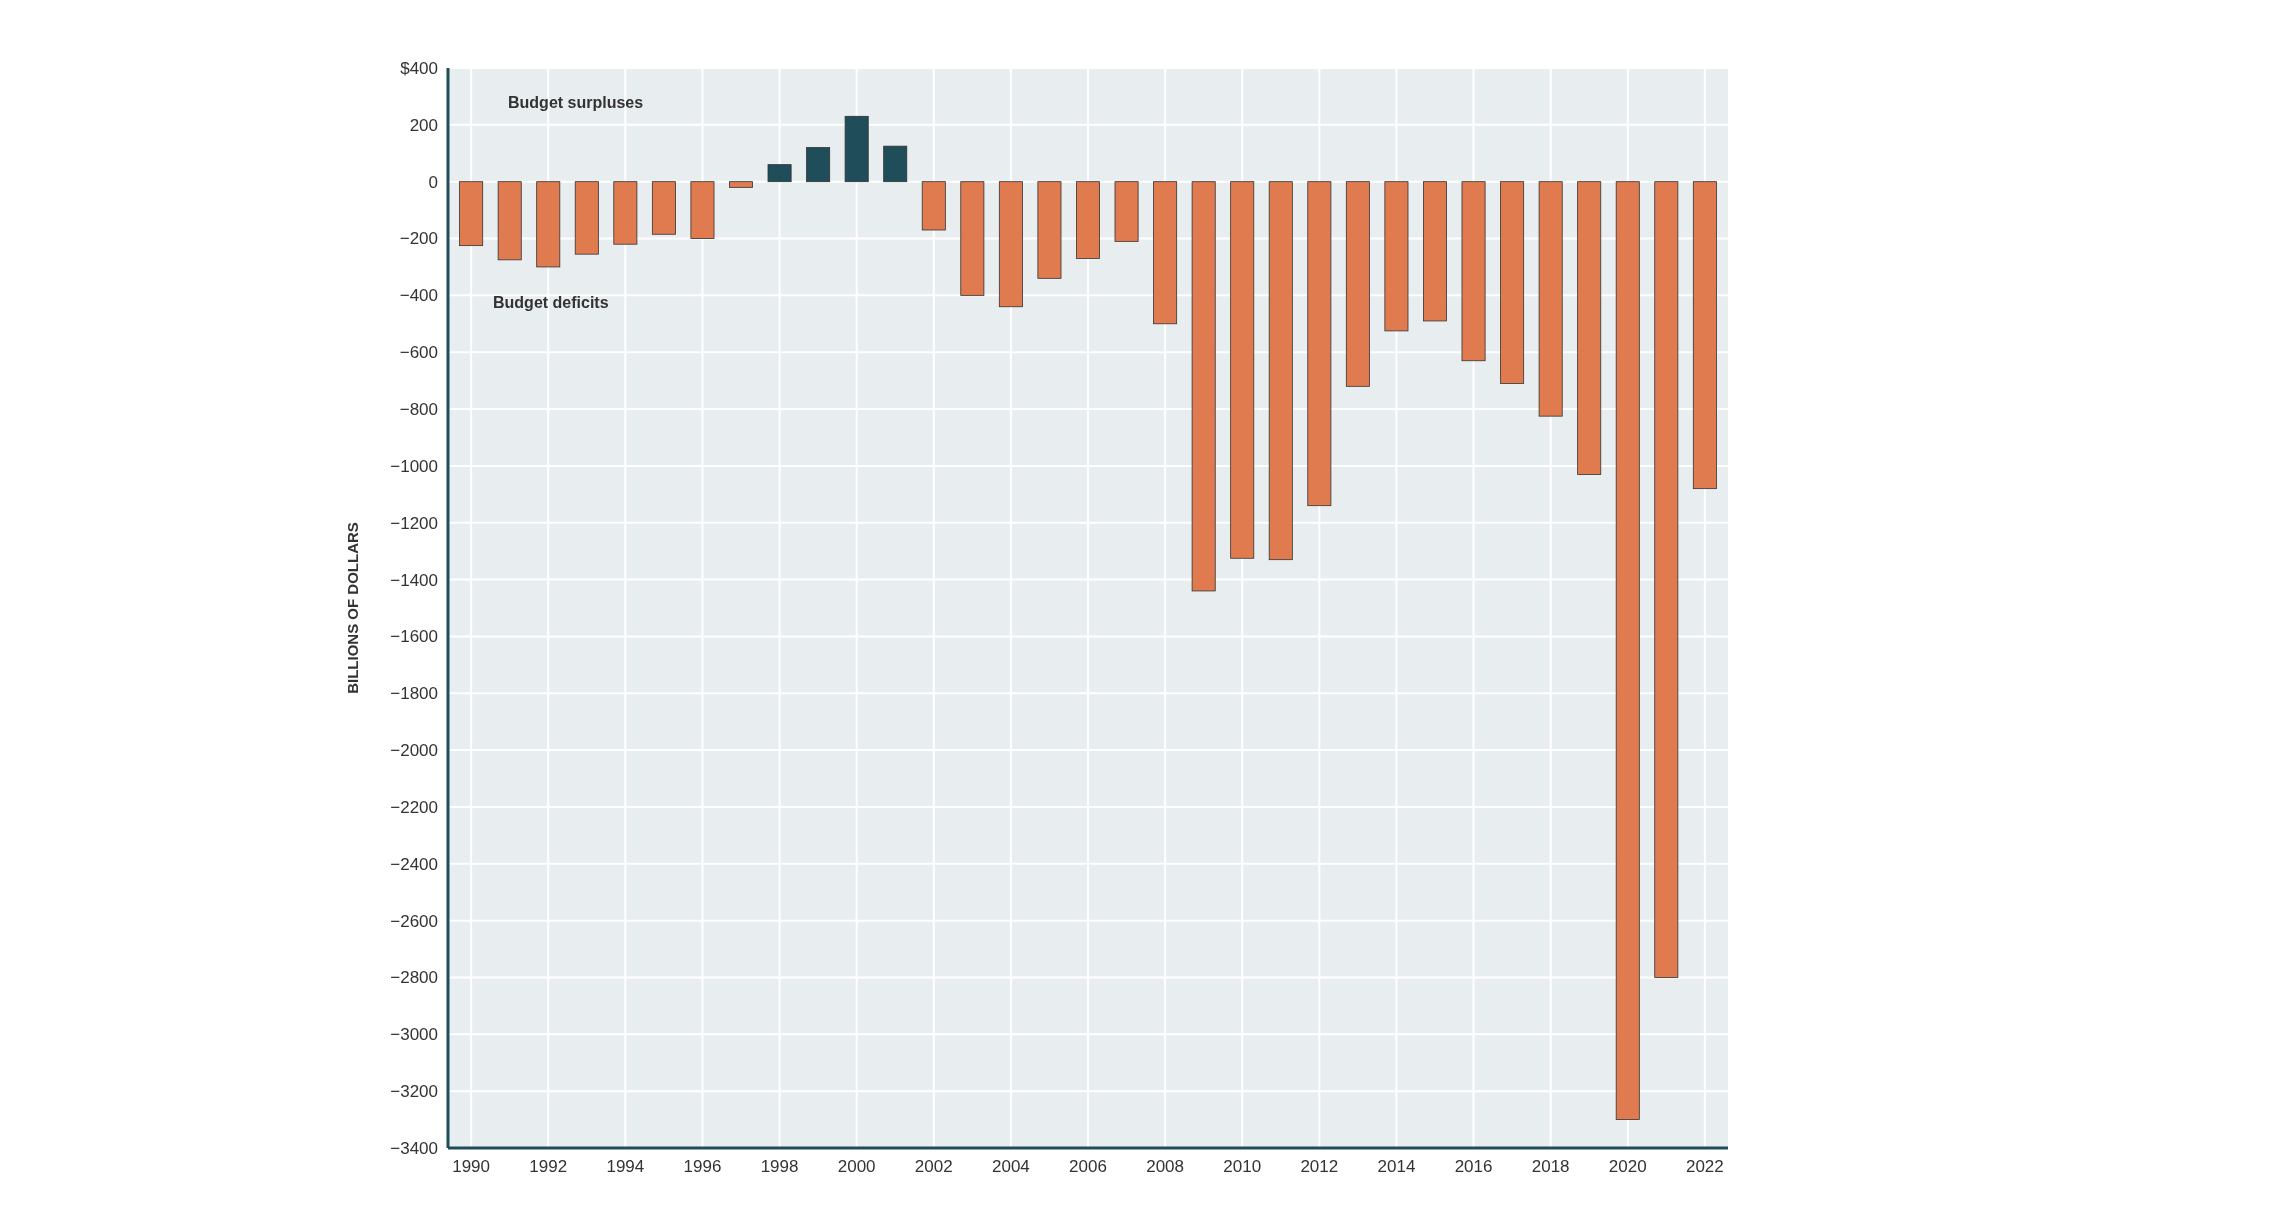  What do you see at coordinates (1319, 1166) in the screenshot?
I see `x-tick-label: 2012` at bounding box center [1319, 1166].